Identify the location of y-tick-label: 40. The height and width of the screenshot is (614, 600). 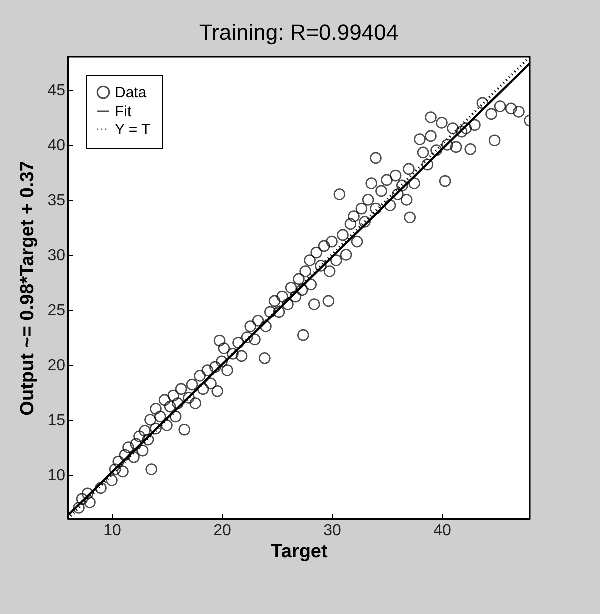
(57, 146).